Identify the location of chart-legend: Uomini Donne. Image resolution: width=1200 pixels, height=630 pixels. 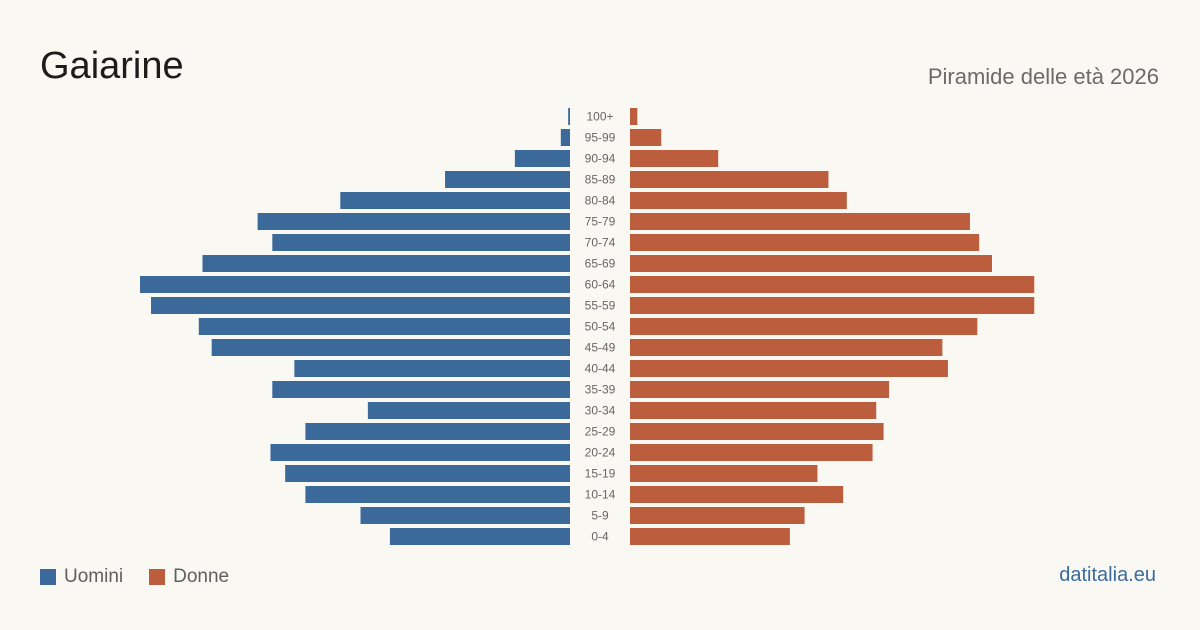
(134, 577).